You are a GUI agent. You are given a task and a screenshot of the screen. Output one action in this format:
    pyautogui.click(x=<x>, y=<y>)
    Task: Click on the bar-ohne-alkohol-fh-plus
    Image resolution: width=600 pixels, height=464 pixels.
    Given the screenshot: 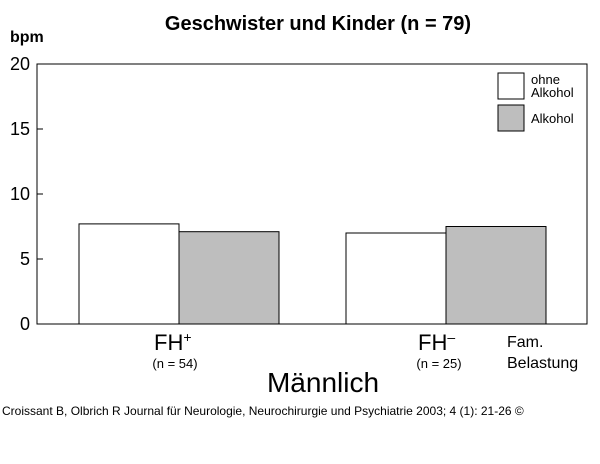 What is the action you would take?
    pyautogui.click(x=129, y=274)
    